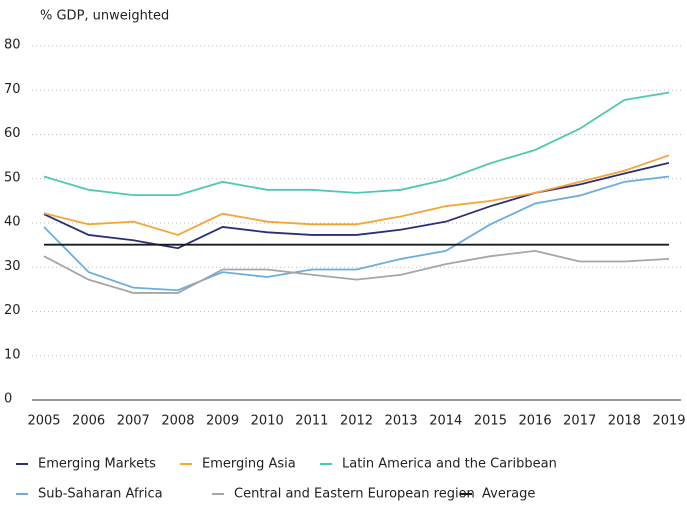 This screenshot has width=687, height=506. What do you see at coordinates (100, 494) in the screenshot?
I see `legend-label: Sub-Saharan Africa` at bounding box center [100, 494].